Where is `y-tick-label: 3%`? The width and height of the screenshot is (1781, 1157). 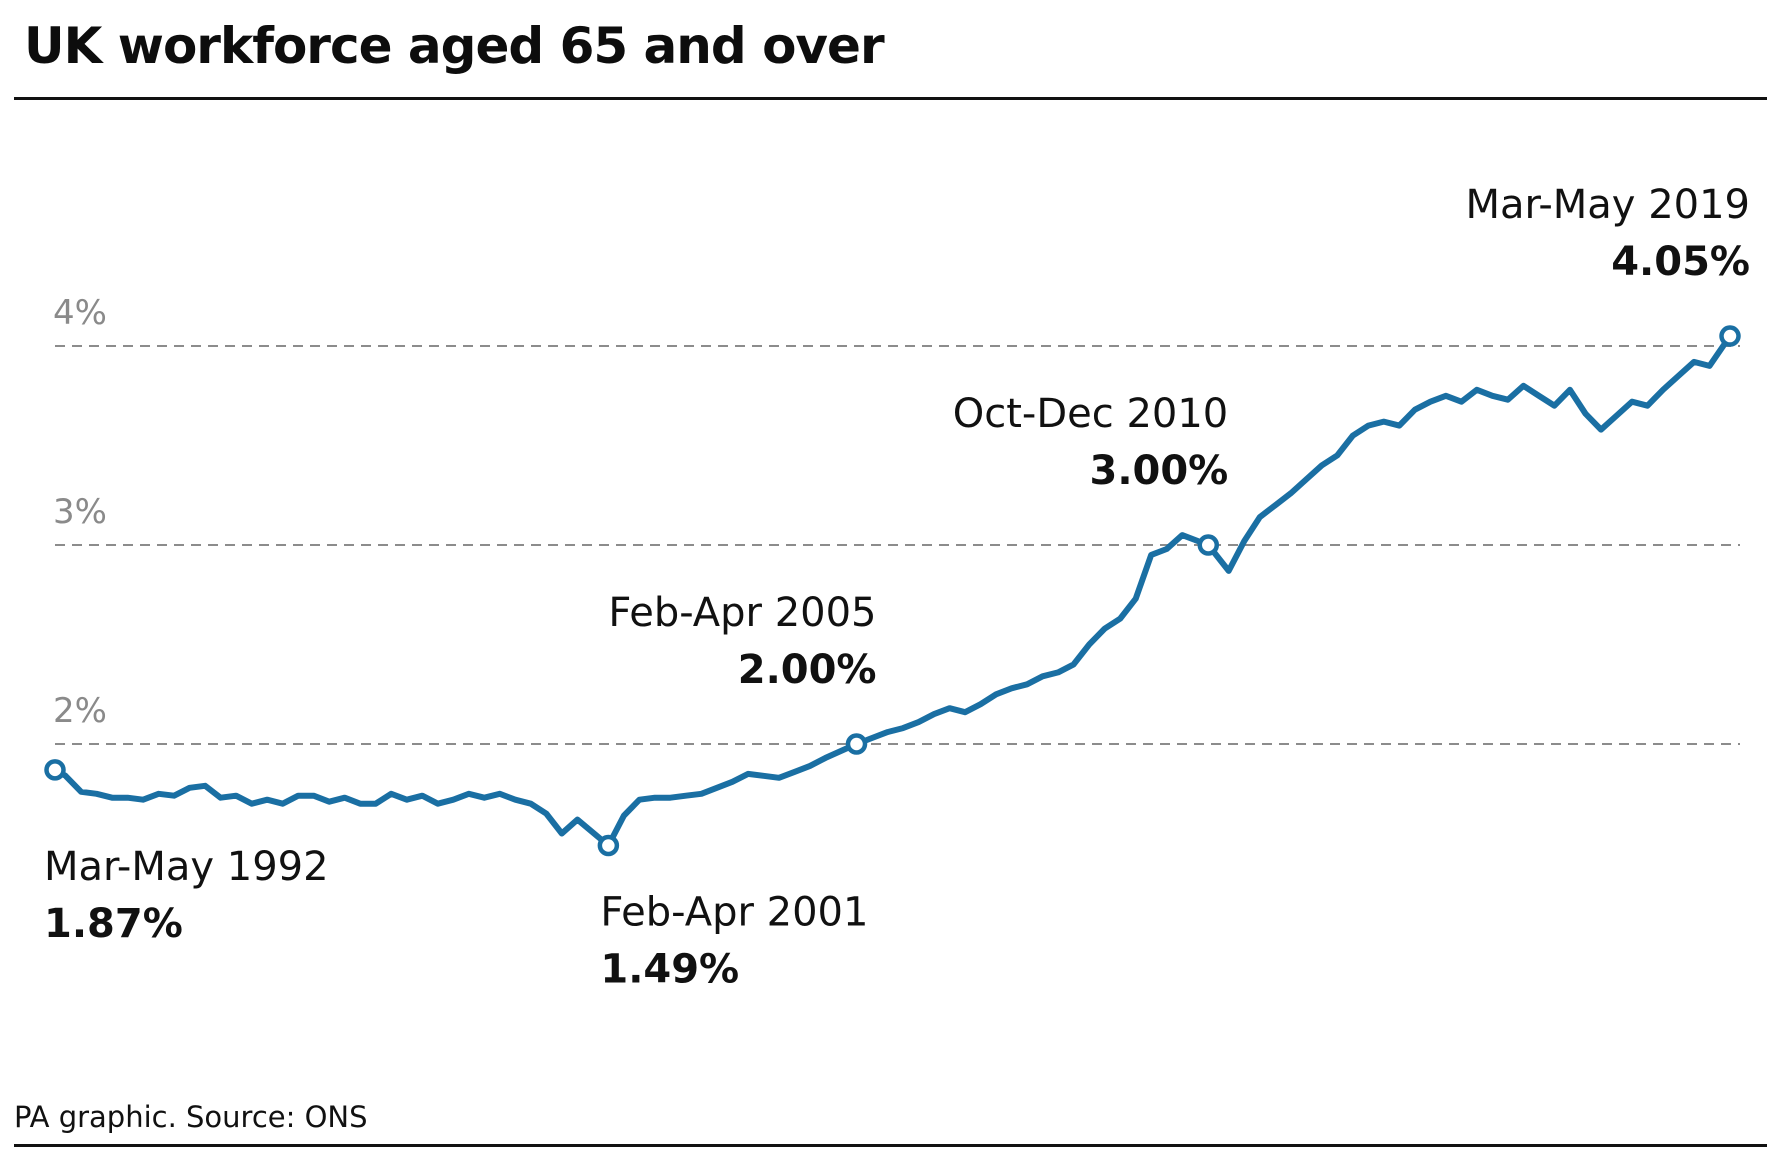 y-tick-label: 3% is located at coordinates (80, 512).